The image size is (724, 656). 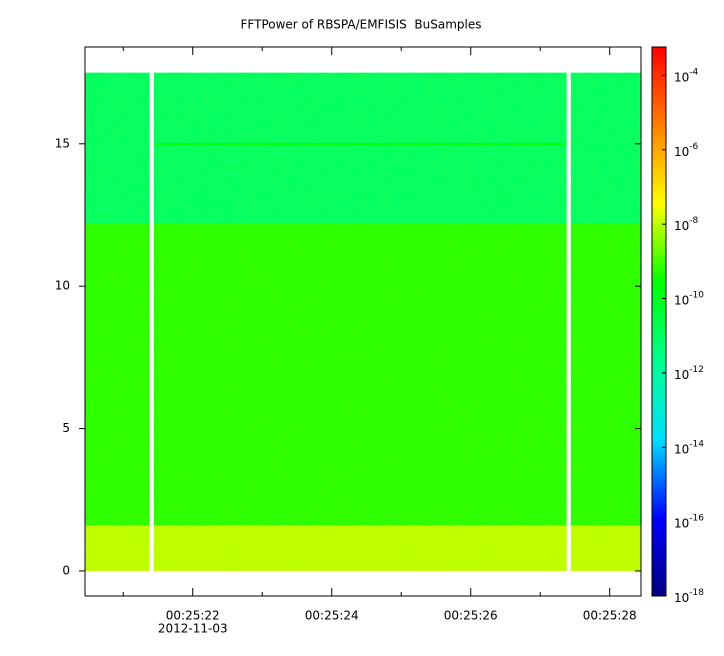 I want to click on colorbar-tick-label: 10⁻¹⁰, so click(x=689, y=298).